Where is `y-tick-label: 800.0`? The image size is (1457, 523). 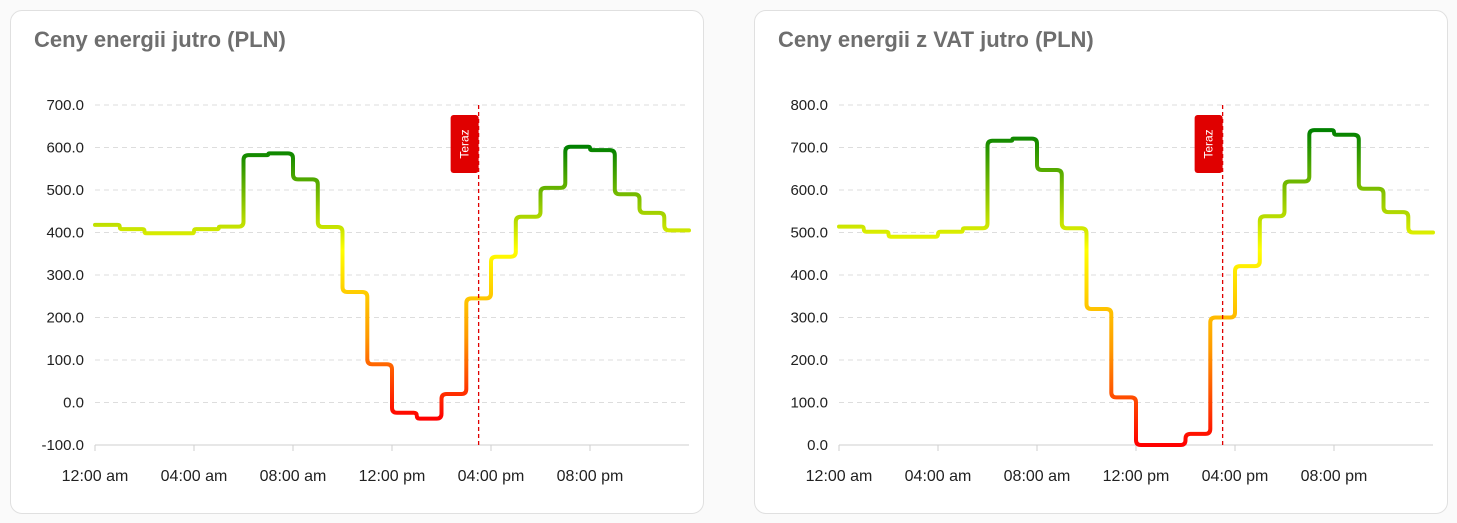 y-tick-label: 800.0 is located at coordinates (809, 105).